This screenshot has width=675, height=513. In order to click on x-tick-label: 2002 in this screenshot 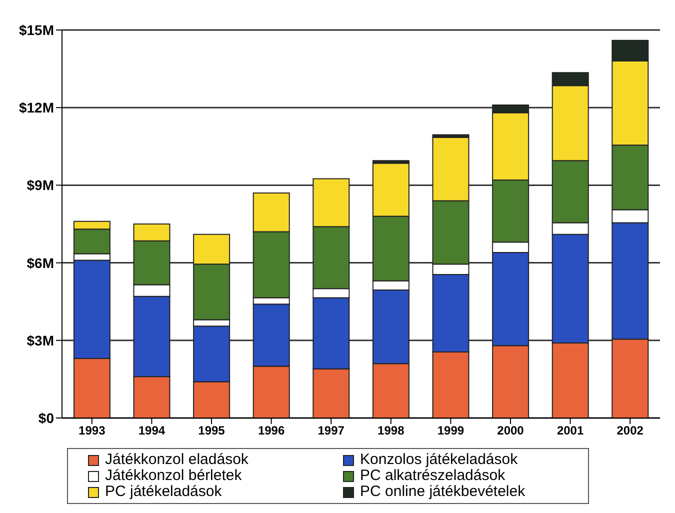, I will do `click(630, 431)`.